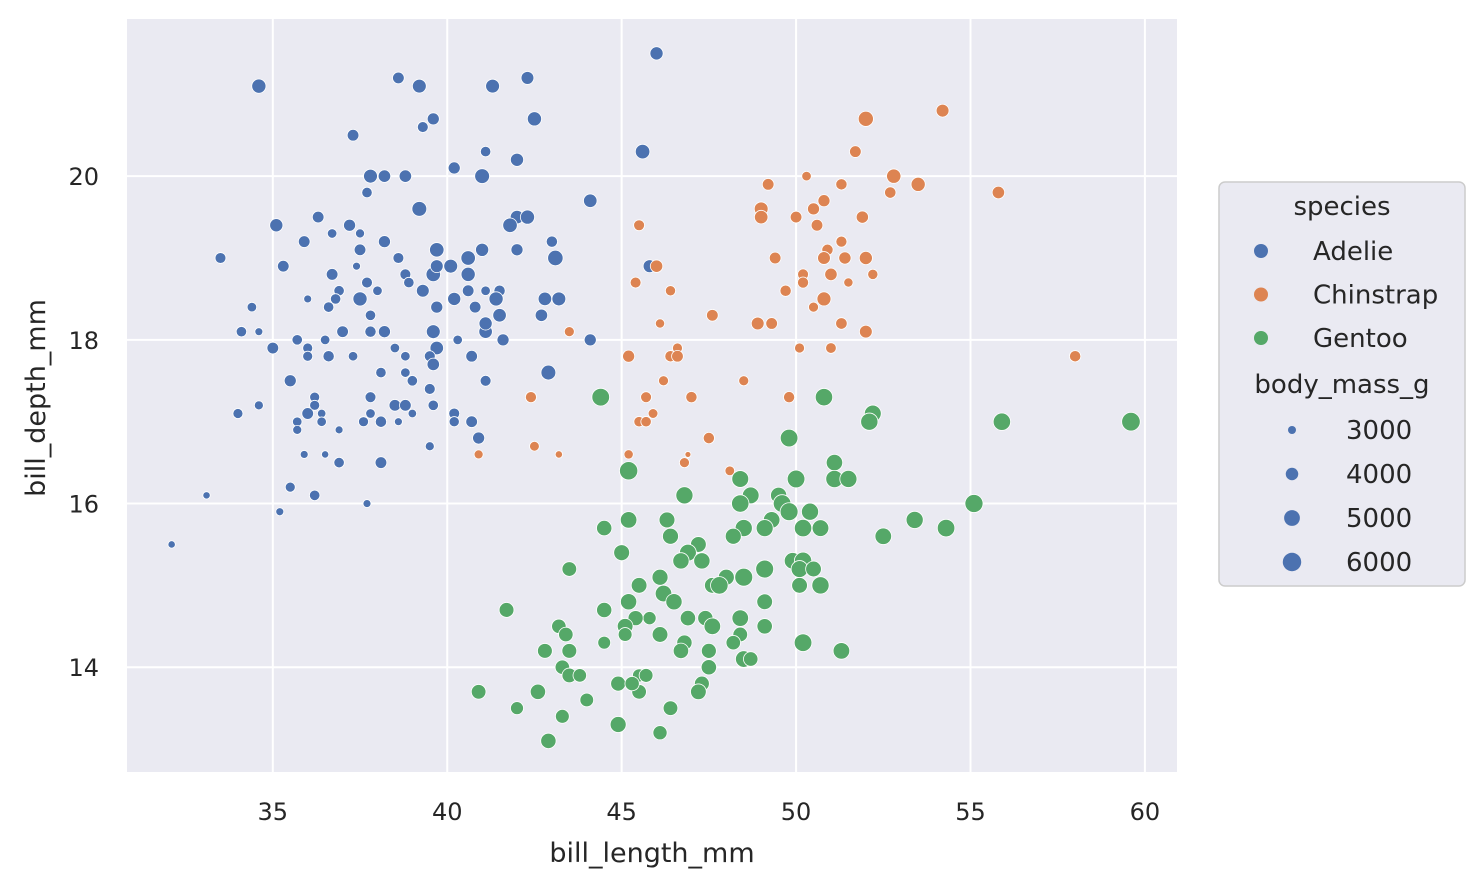  Describe the element at coordinates (83, 177) in the screenshot. I see `y-tick-label: 20` at that location.